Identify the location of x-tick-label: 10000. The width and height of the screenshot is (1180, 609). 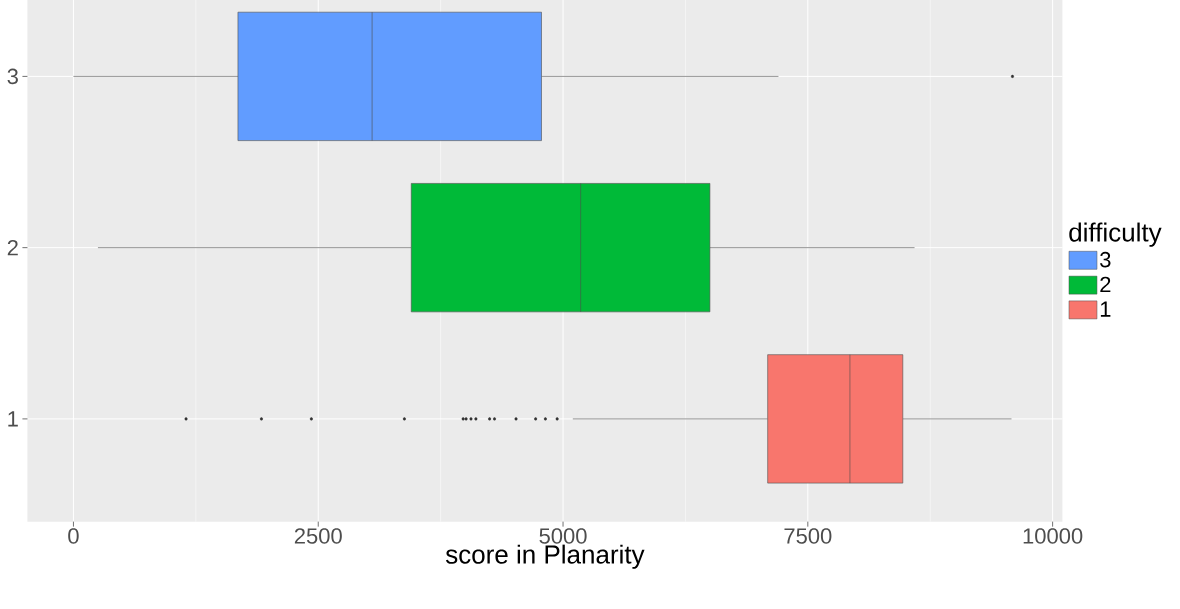
(1053, 536).